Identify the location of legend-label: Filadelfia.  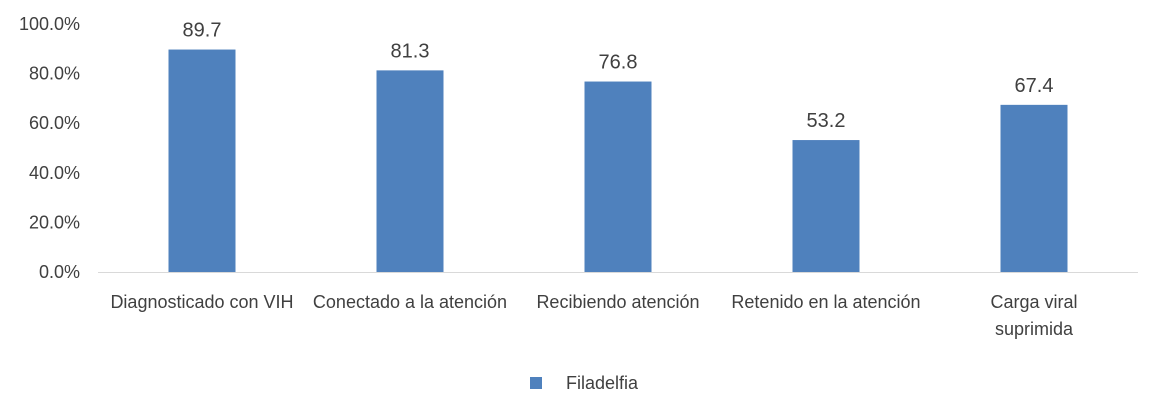
(602, 383).